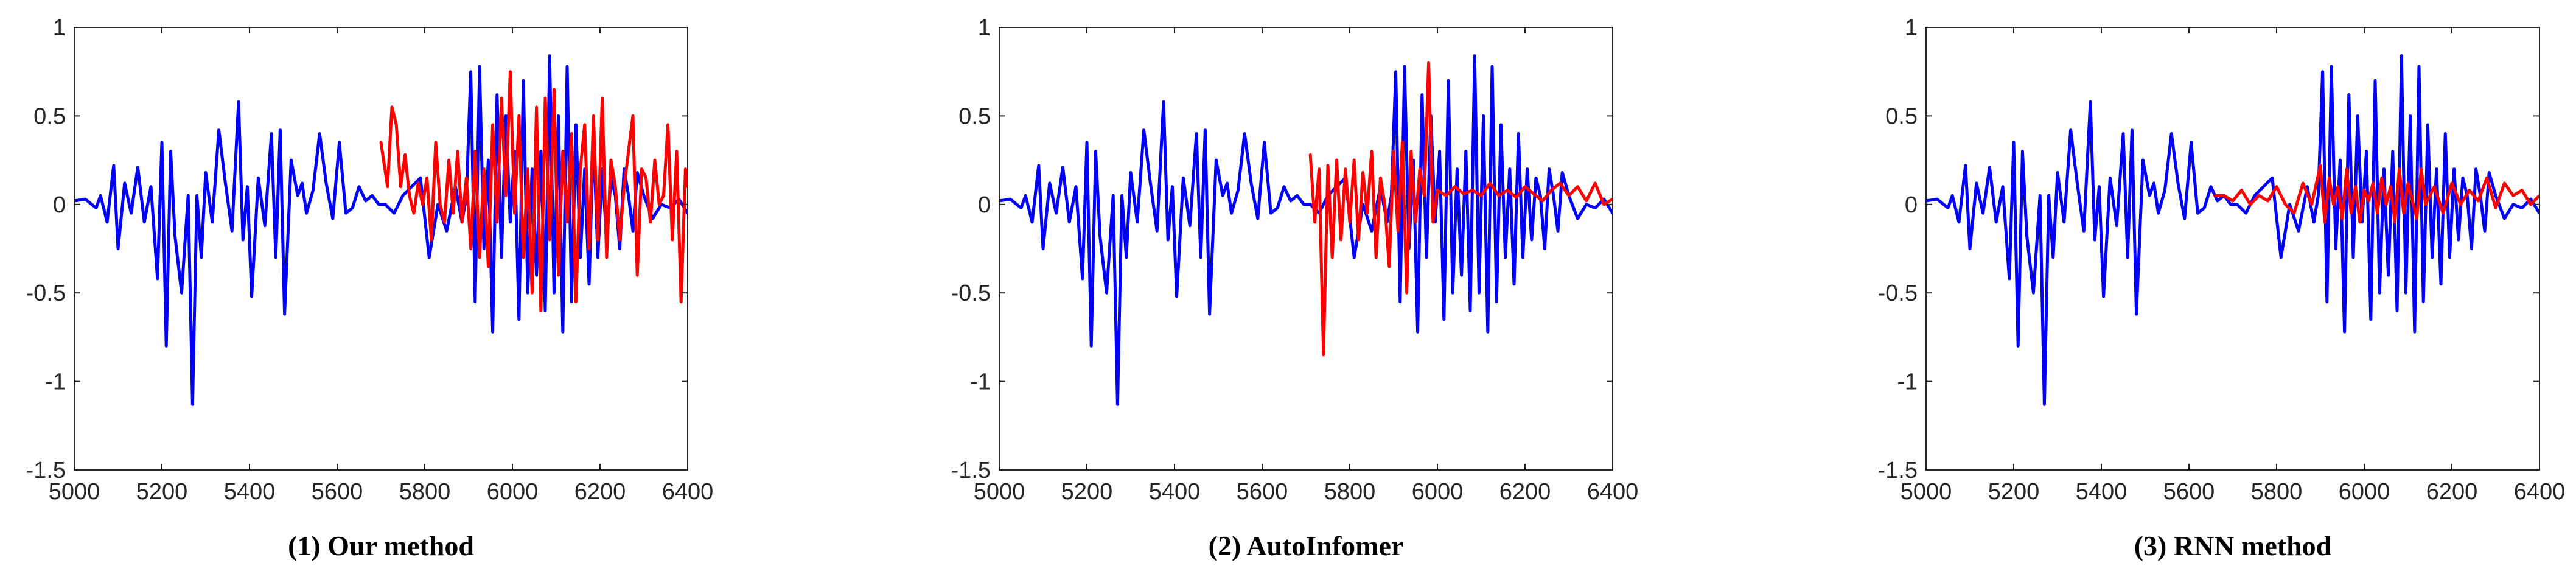 This screenshot has height=574, width=2576. What do you see at coordinates (2233, 545) in the screenshot?
I see `panel-title: (3) RNN method` at bounding box center [2233, 545].